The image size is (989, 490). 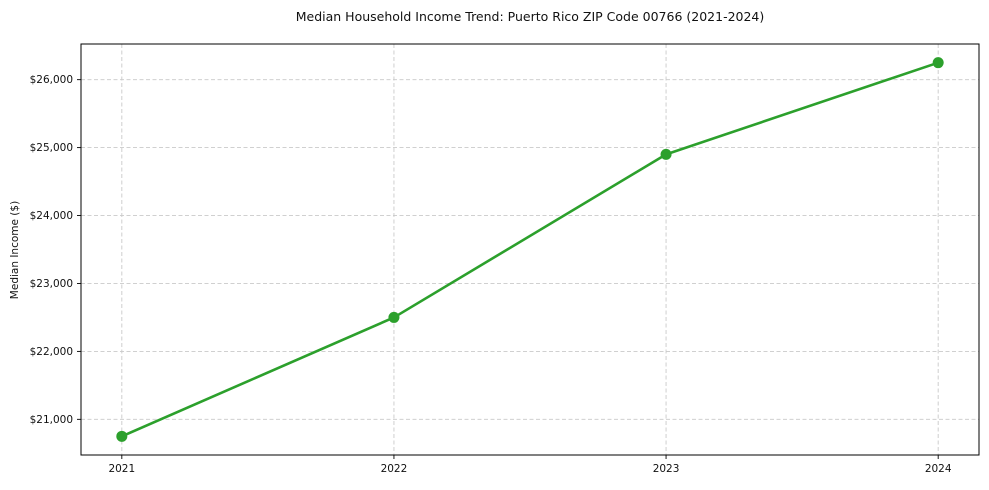 What do you see at coordinates (121, 469) in the screenshot?
I see `x-tick-label: 2021` at bounding box center [121, 469].